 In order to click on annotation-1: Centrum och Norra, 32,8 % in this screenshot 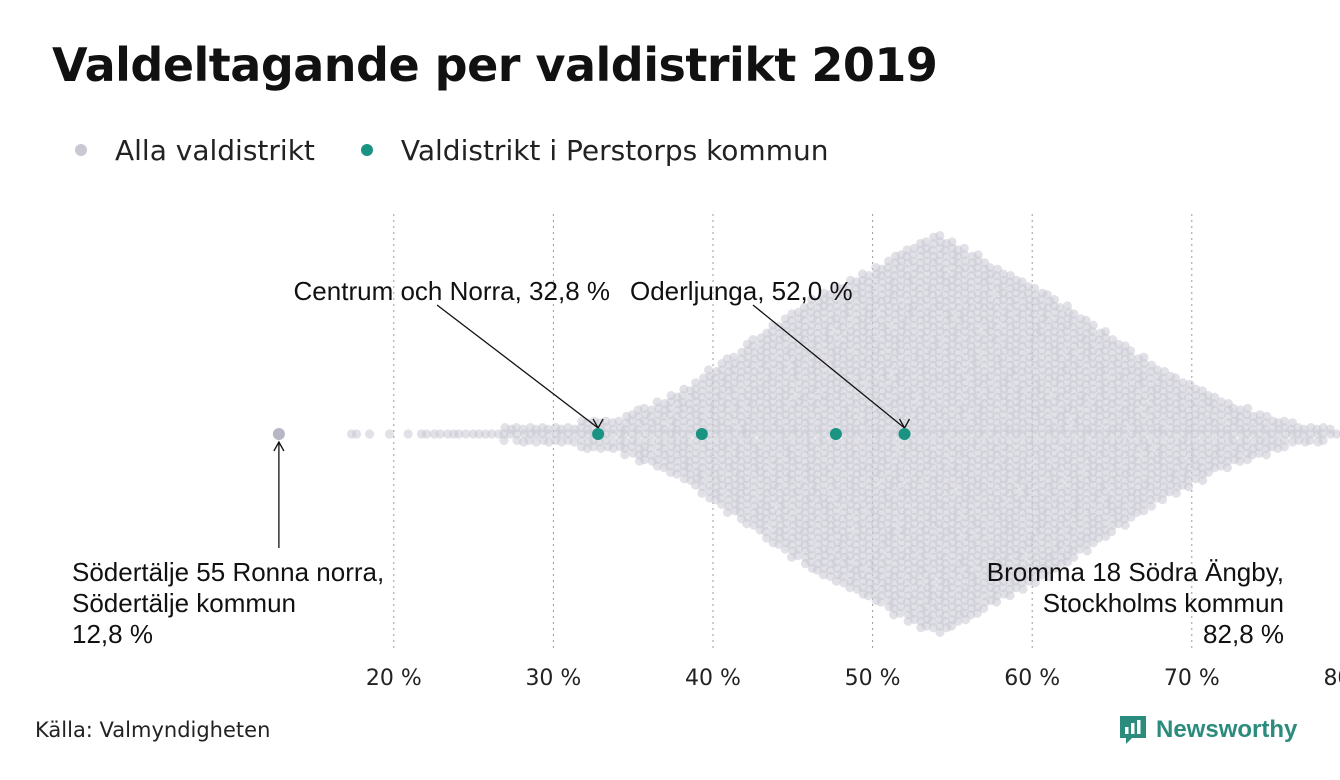, I will do `click(452, 353)`.